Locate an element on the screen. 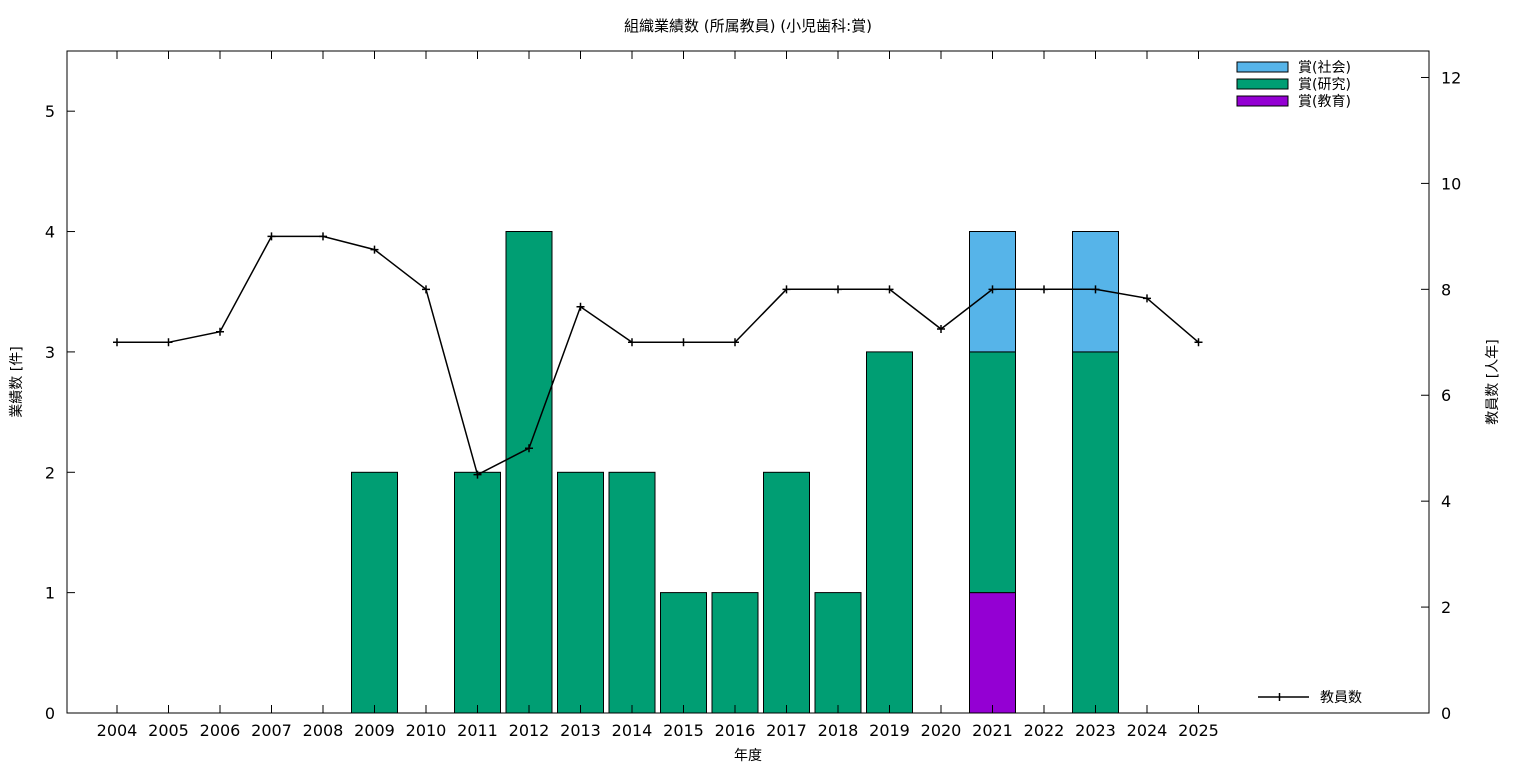 This screenshot has height=768, width=1536. legend: 賞(社会)賞(研究)賞(教育) 教員数 is located at coordinates (1299, 383).